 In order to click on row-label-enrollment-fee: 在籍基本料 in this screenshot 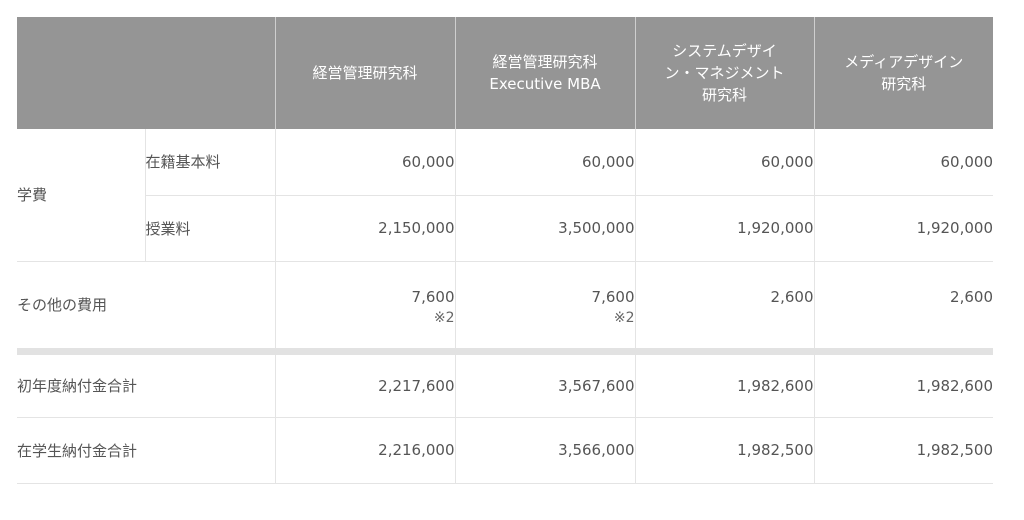, I will do `click(210, 162)`.